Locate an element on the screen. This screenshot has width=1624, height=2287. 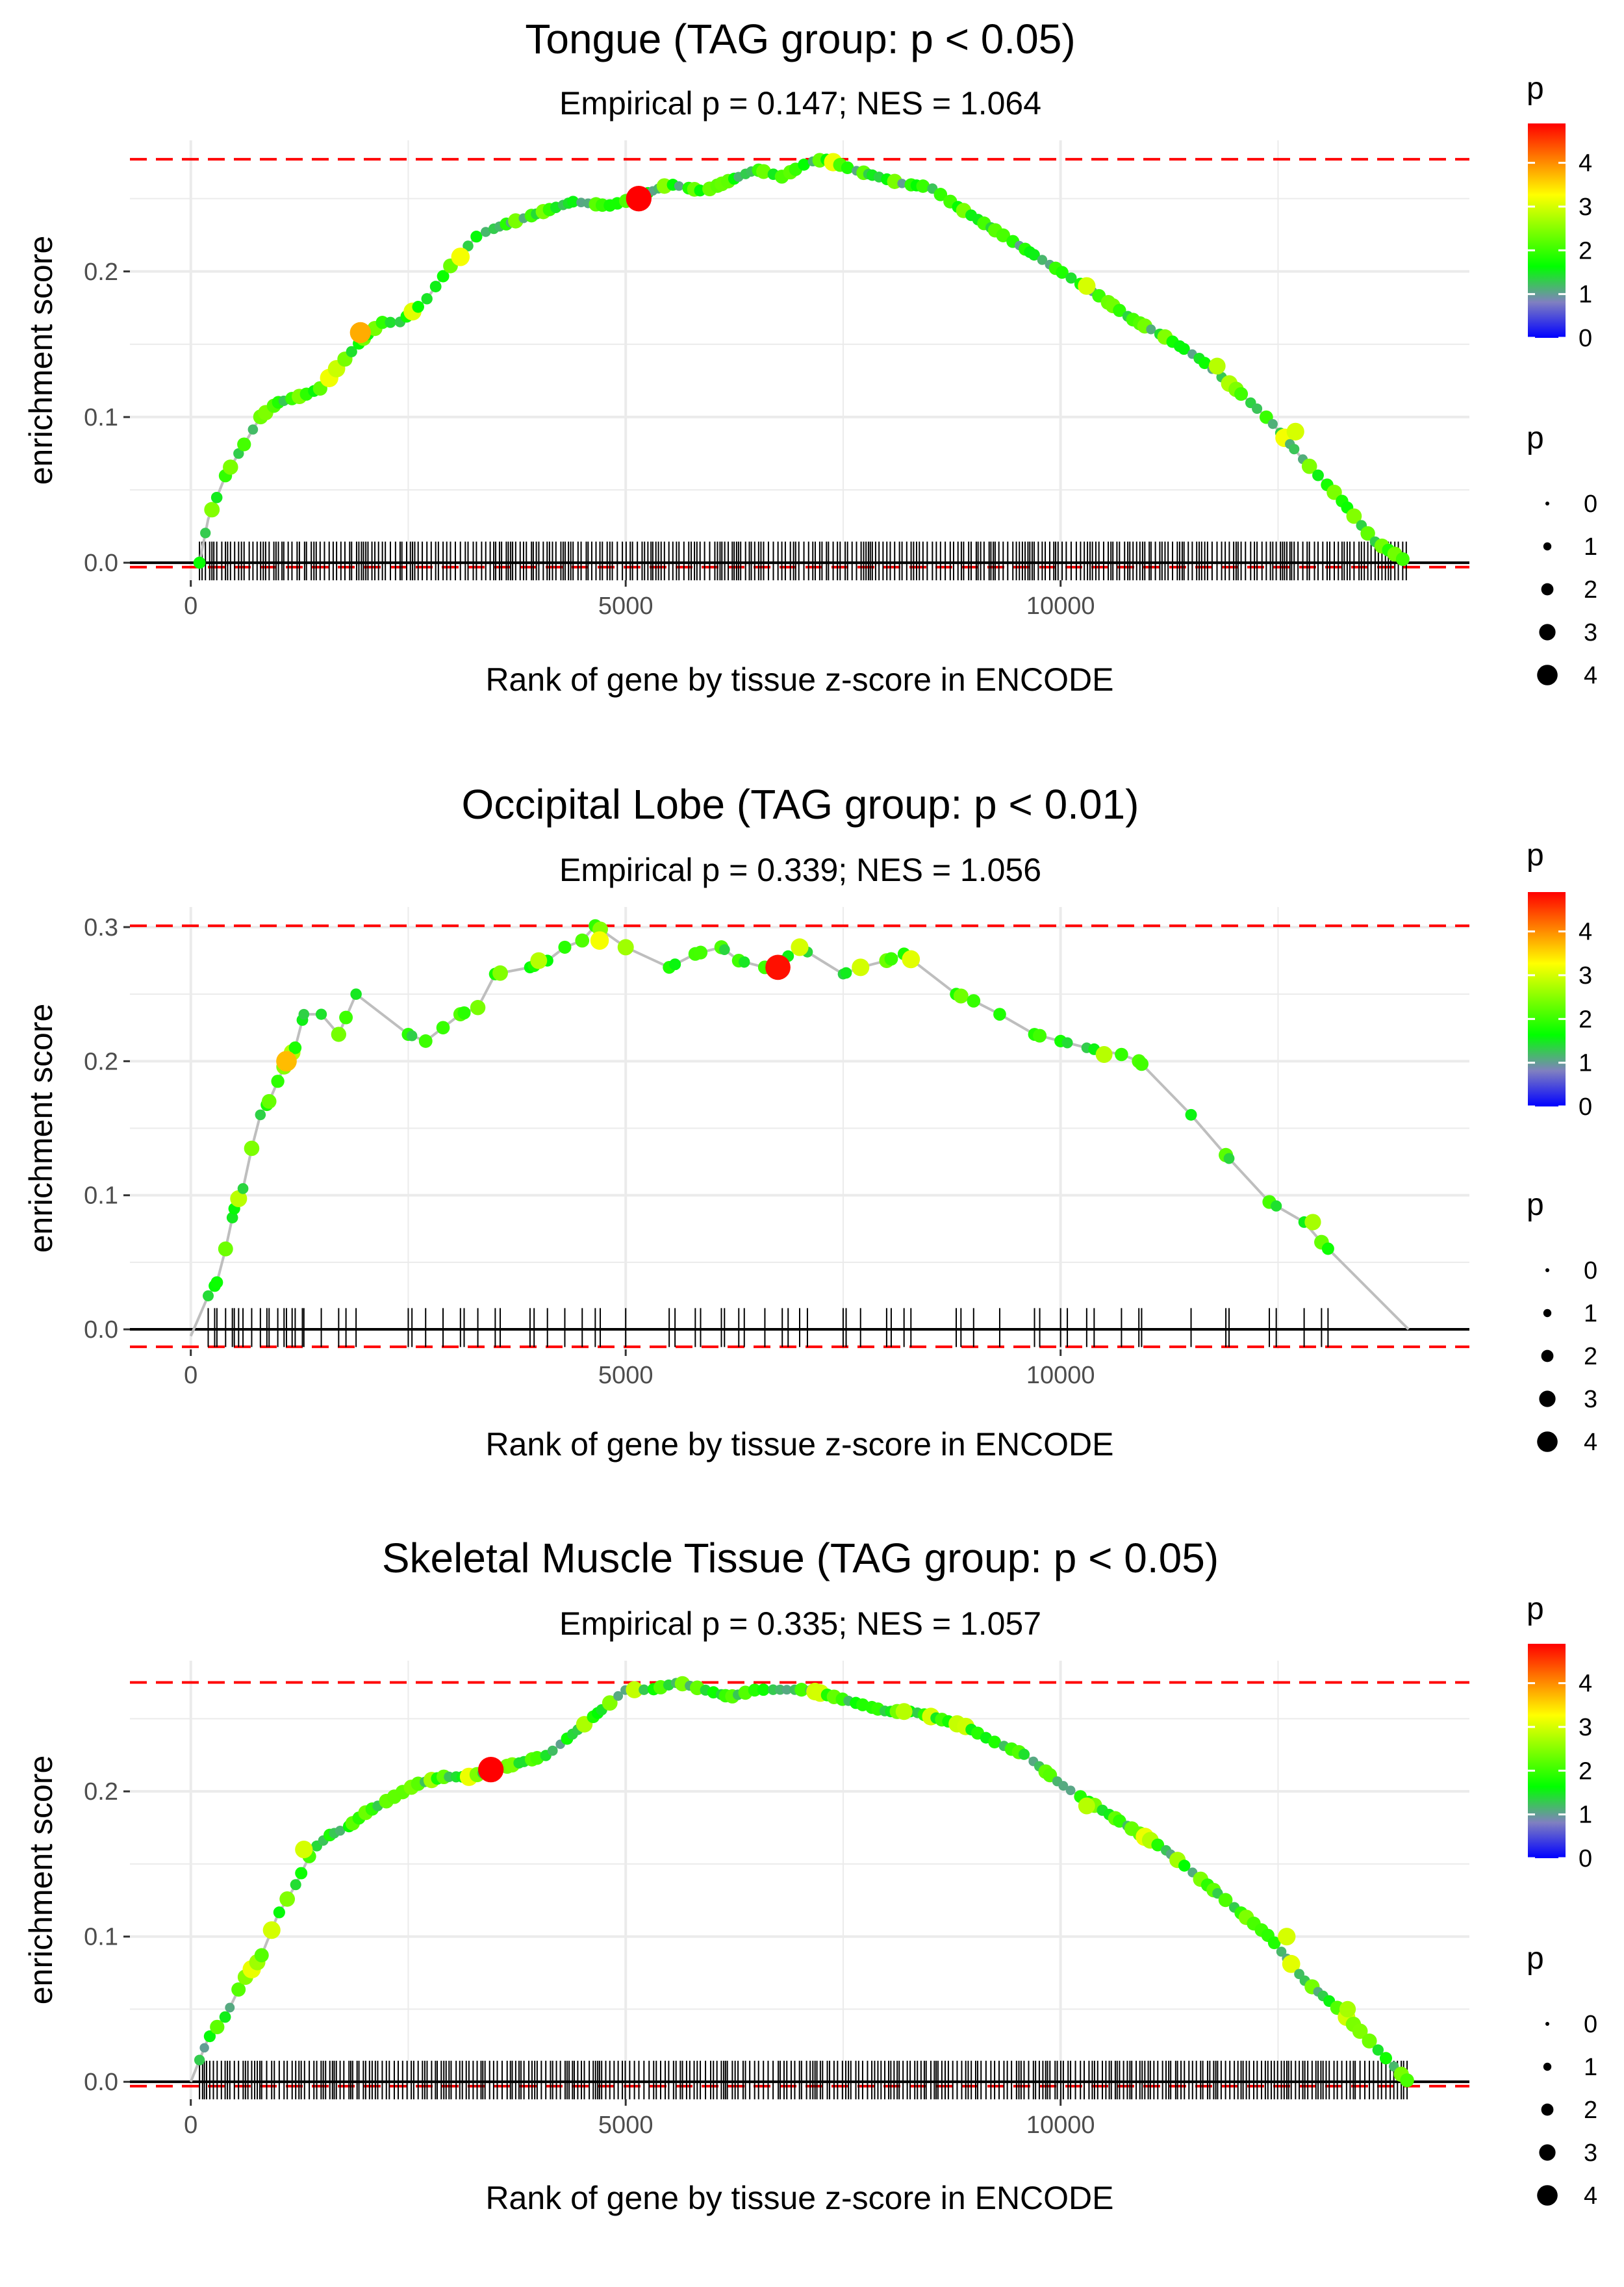
x-tick-label: 0 is located at coordinates (190, 2125).